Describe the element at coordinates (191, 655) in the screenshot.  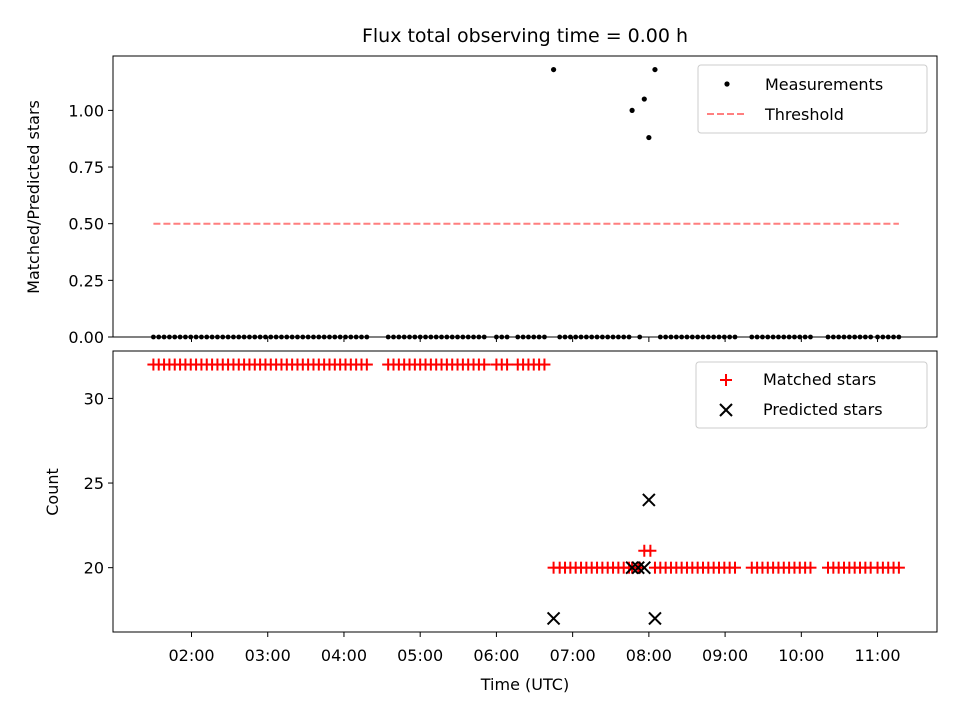
I see `x-tick-label: 02:00` at that location.